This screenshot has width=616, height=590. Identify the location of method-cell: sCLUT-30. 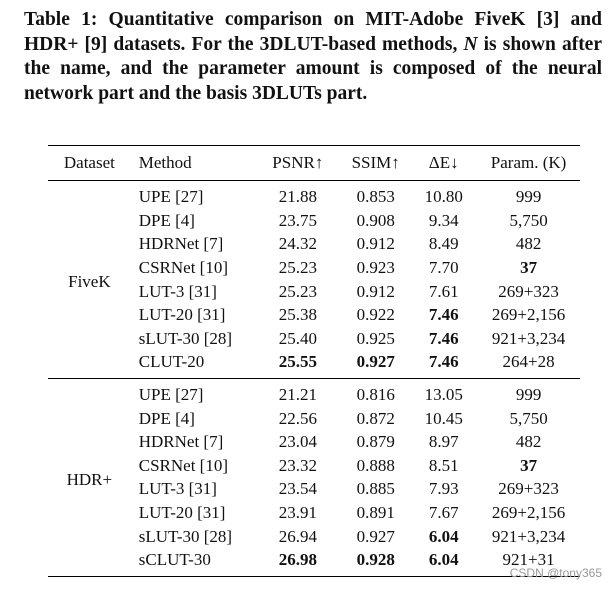
(192, 562).